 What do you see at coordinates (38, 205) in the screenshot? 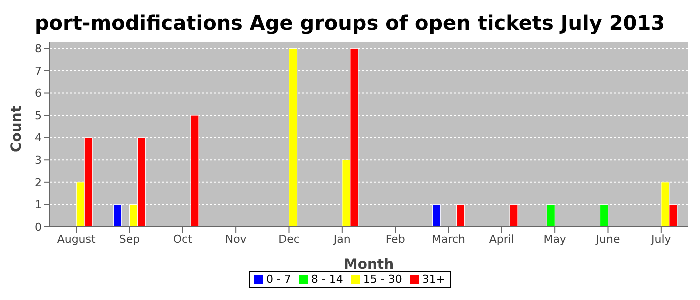
I see `y-tick-label: 1` at bounding box center [38, 205].